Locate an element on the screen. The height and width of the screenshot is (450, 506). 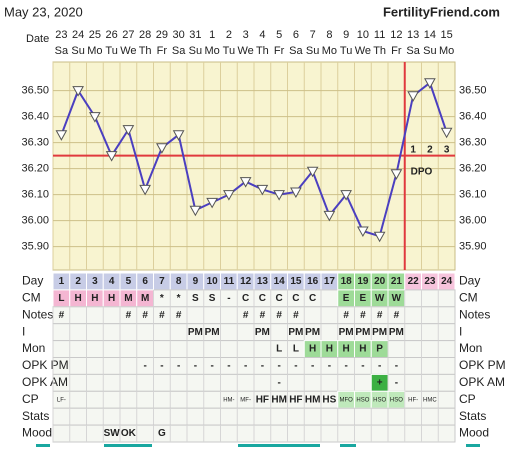
x-tick-label: 27 is located at coordinates (128, 35).